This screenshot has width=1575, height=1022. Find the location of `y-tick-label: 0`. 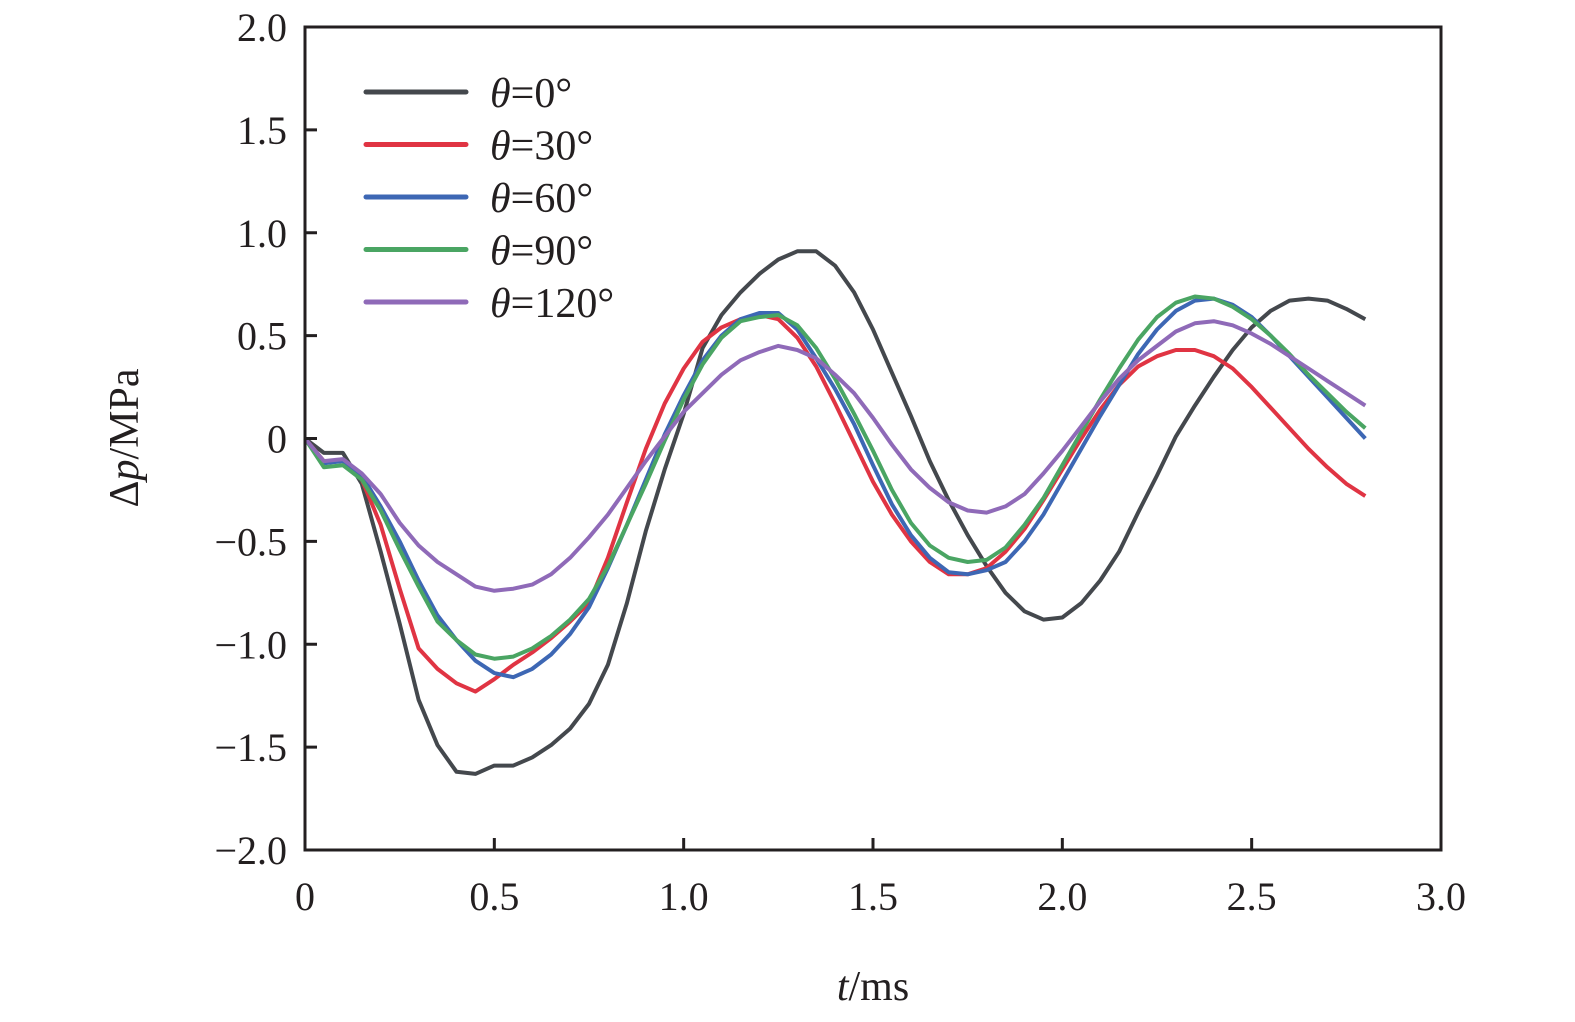

y-tick-label: 0 is located at coordinates (277, 439).